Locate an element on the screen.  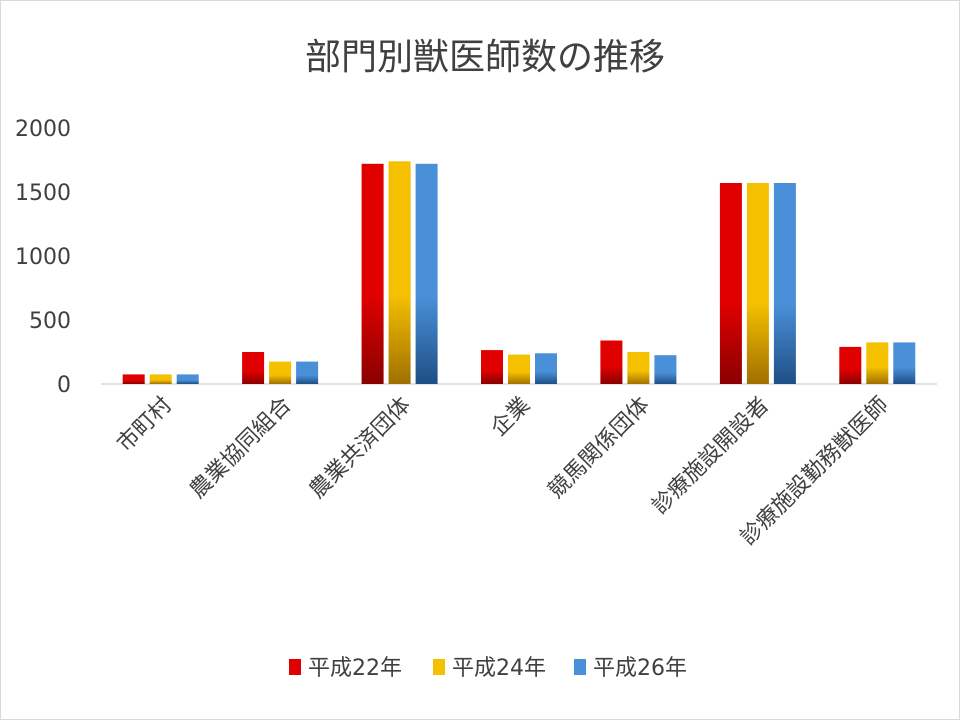
category-label: 農業協同組合 is located at coordinates (240, 448).